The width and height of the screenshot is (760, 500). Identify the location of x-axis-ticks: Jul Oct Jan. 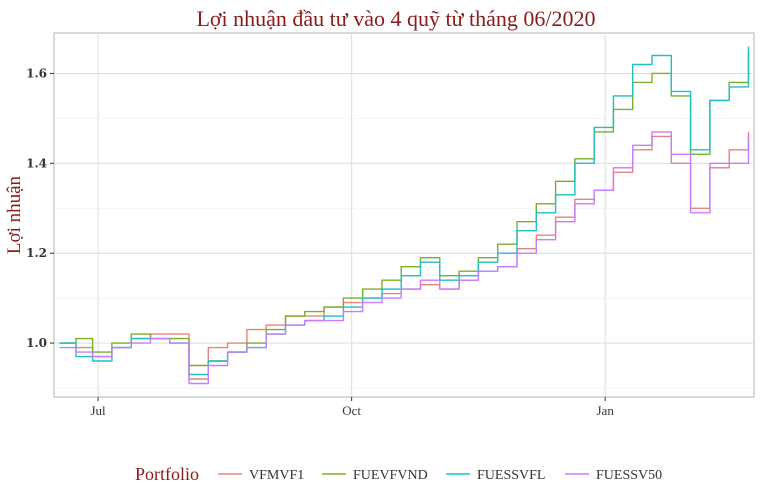
(353, 407).